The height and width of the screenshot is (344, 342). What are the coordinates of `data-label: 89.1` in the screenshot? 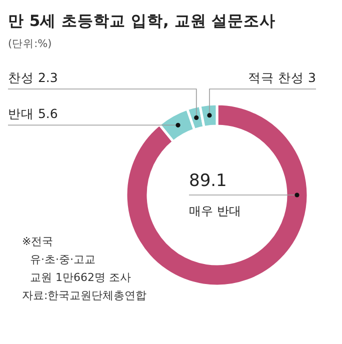 It's located at (208, 181).